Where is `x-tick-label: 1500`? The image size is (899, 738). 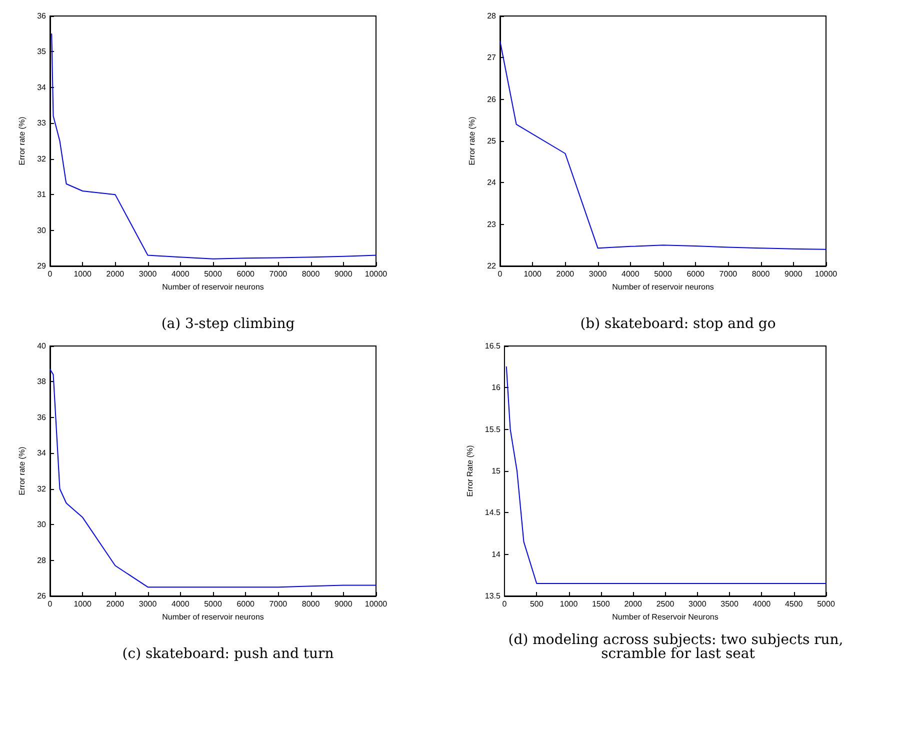
x-tick-label: 1500 is located at coordinates (601, 604).